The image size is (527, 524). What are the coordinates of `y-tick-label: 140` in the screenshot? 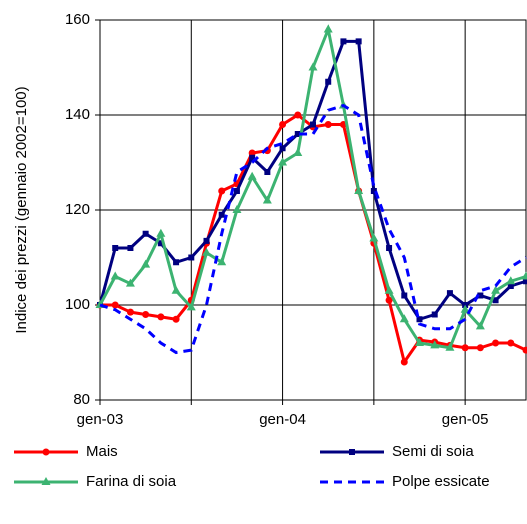 It's located at (77, 114).